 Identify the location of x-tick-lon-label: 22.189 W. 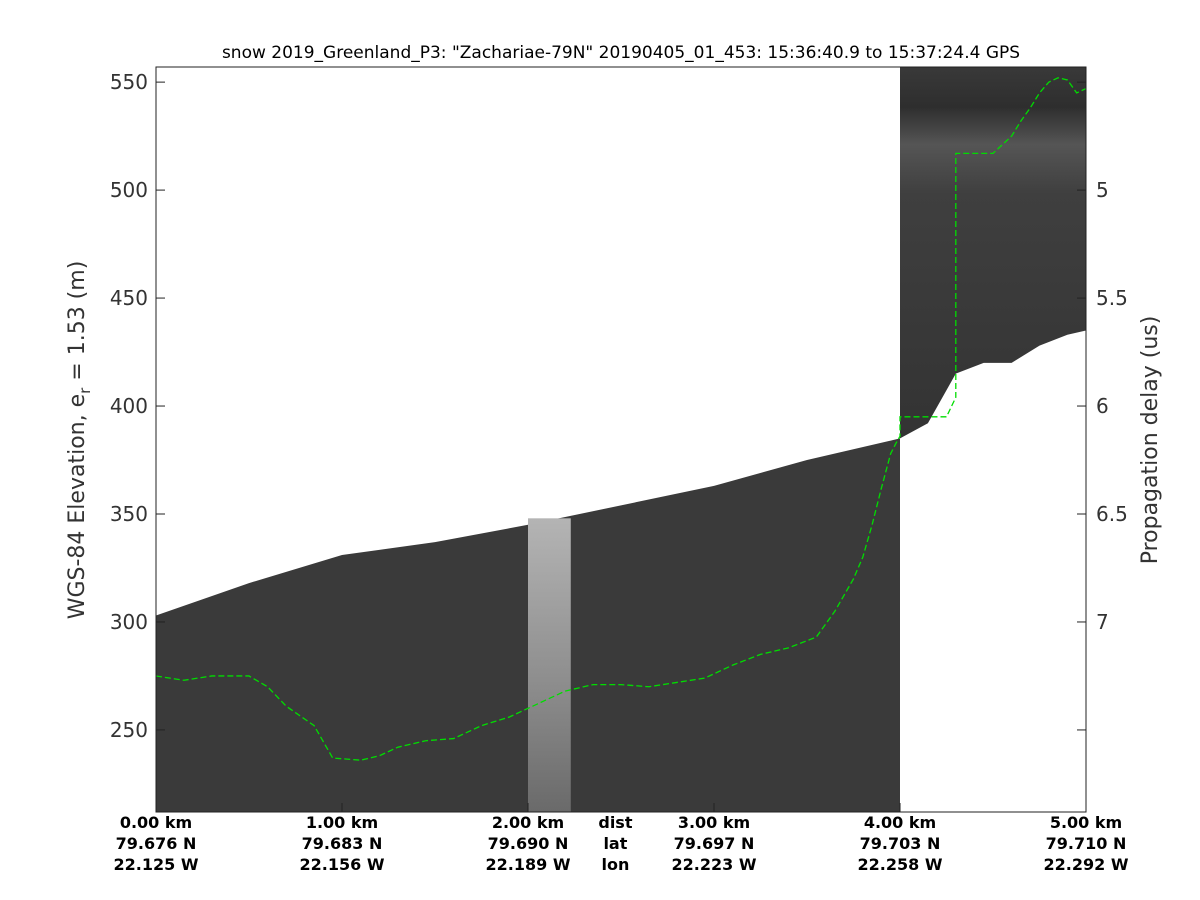
(528, 864).